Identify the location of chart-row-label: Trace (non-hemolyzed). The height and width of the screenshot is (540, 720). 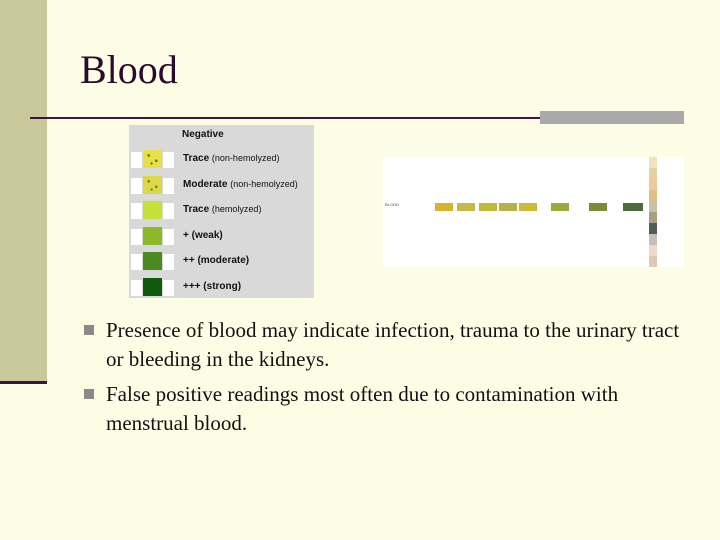
(231, 158).